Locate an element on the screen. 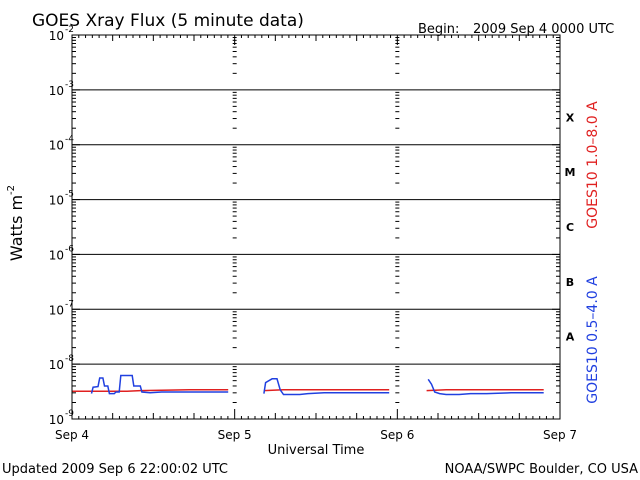 The image size is (640, 480). y-axis-label: Watts m -2 is located at coordinates (16, 223).